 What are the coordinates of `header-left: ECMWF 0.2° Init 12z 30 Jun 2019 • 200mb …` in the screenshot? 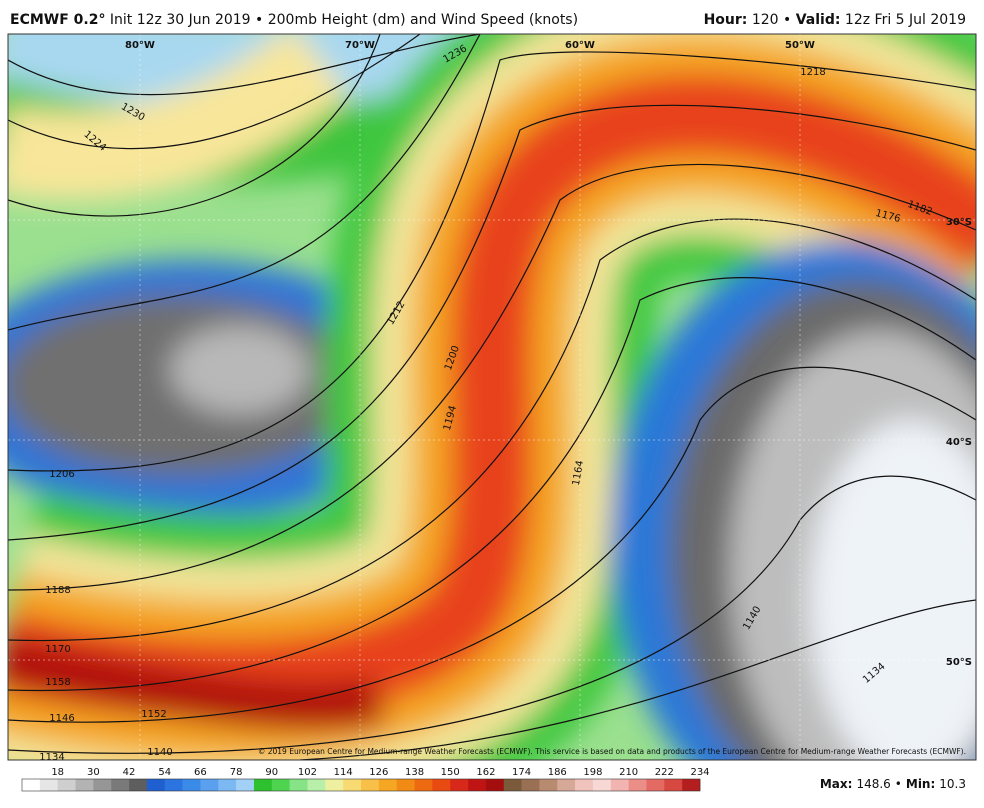 It's located at (294, 20).